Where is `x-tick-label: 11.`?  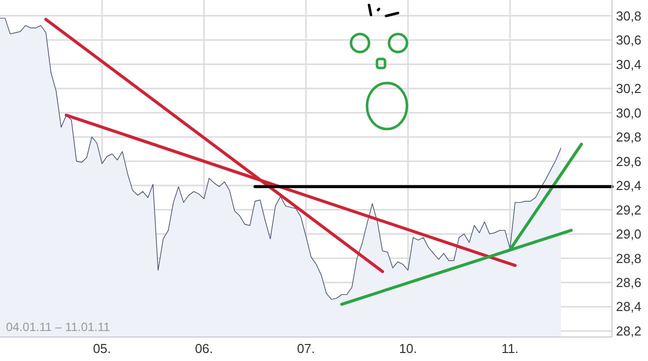
x-tick-label: 11. is located at coordinates (510, 348).